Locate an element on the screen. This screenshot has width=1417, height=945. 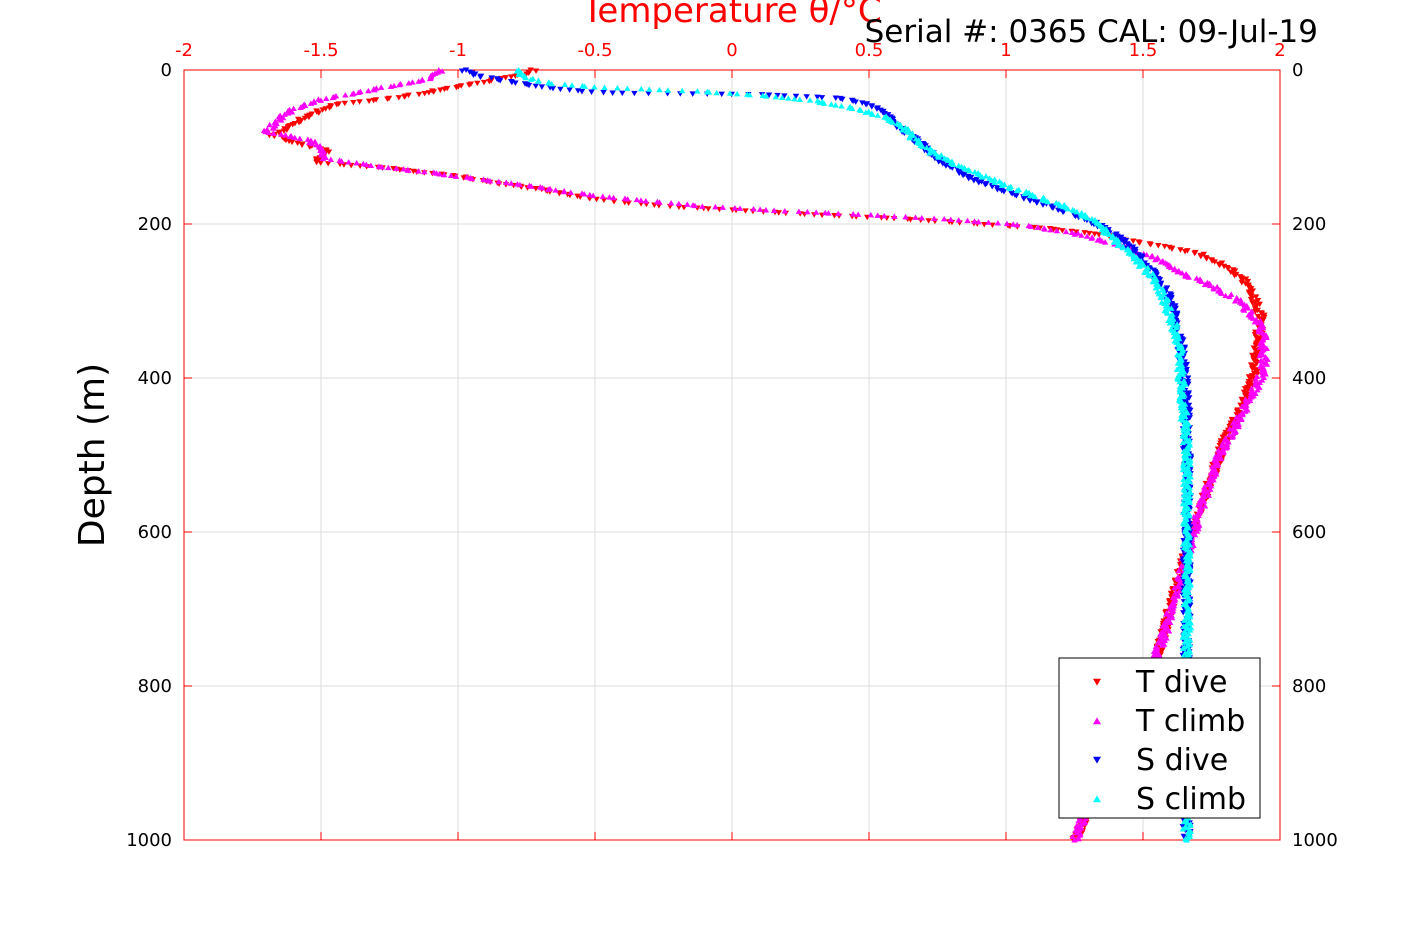
x-tick-label: -1.5 is located at coordinates (320, 50).